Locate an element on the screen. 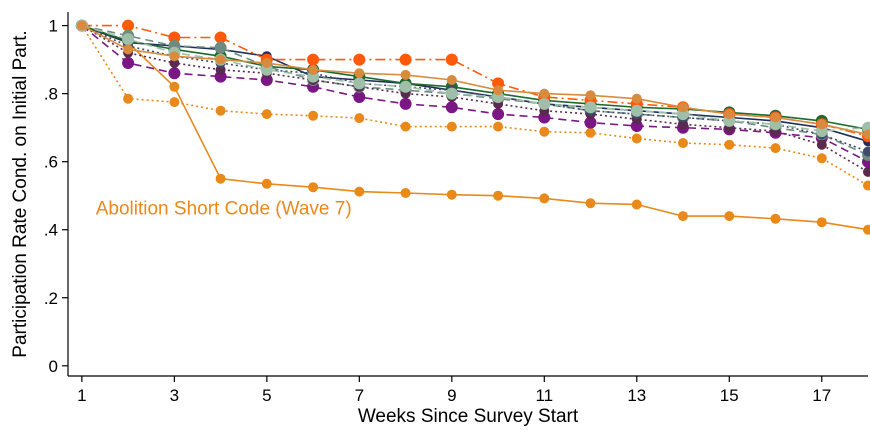 The width and height of the screenshot is (870, 430). x-tick-label: 1 is located at coordinates (81, 395).